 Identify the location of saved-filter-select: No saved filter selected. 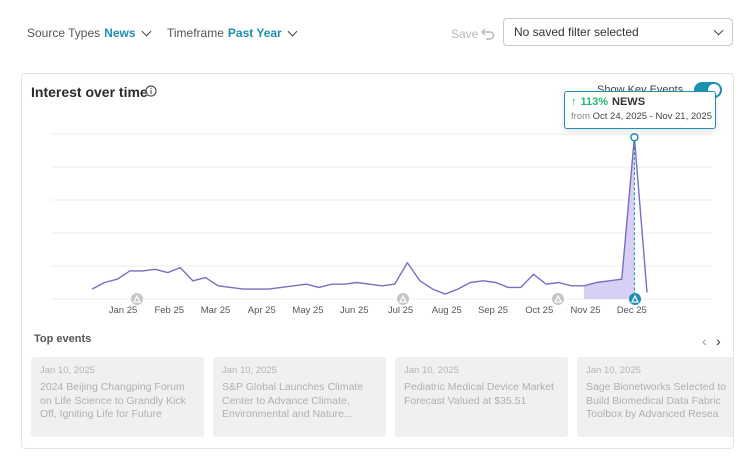
(618, 32).